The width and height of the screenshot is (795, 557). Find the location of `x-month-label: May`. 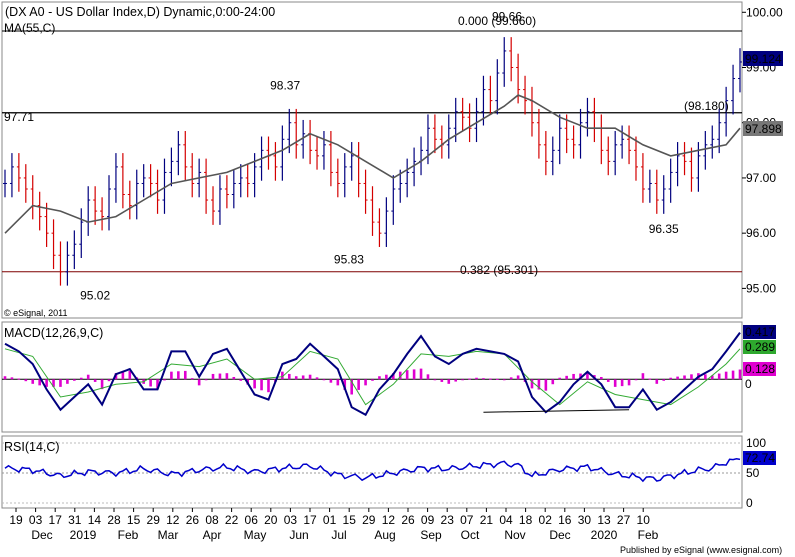

x-month-label: May is located at coordinates (255, 535).